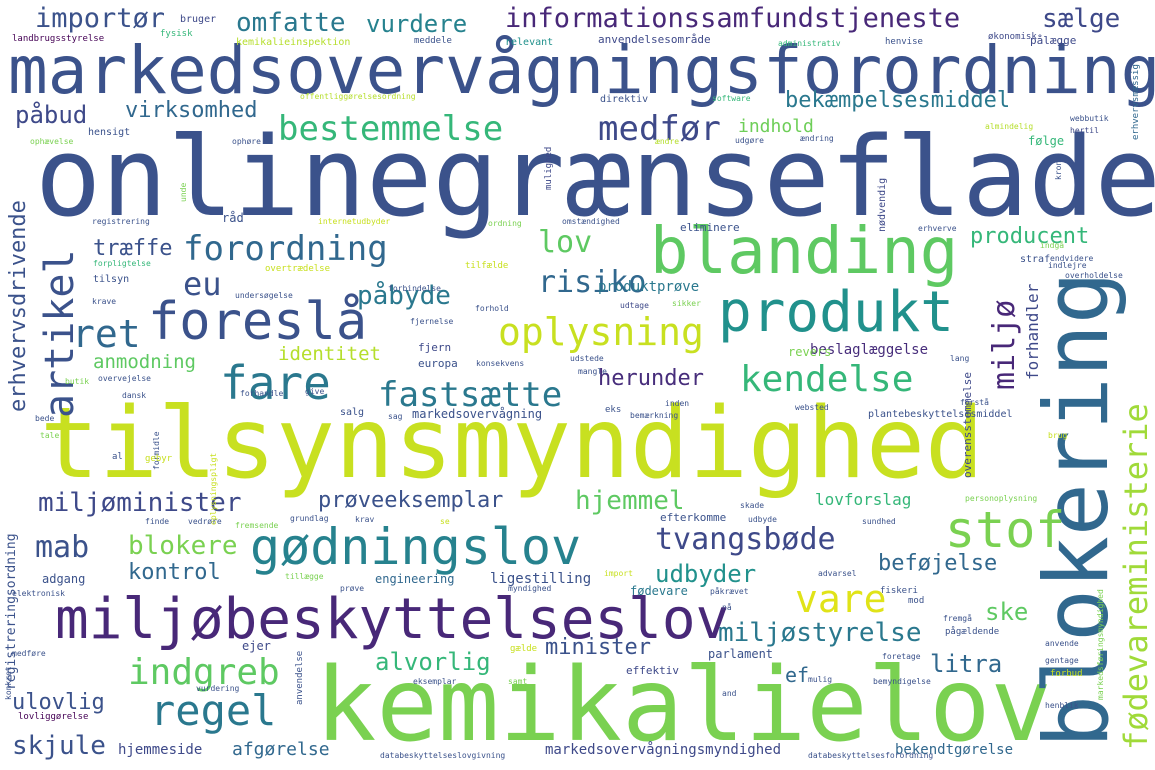 The height and width of the screenshot is (770, 1155). What do you see at coordinates (745, 539) in the screenshot?
I see `cloud-word: tvangsbøde` at bounding box center [745, 539].